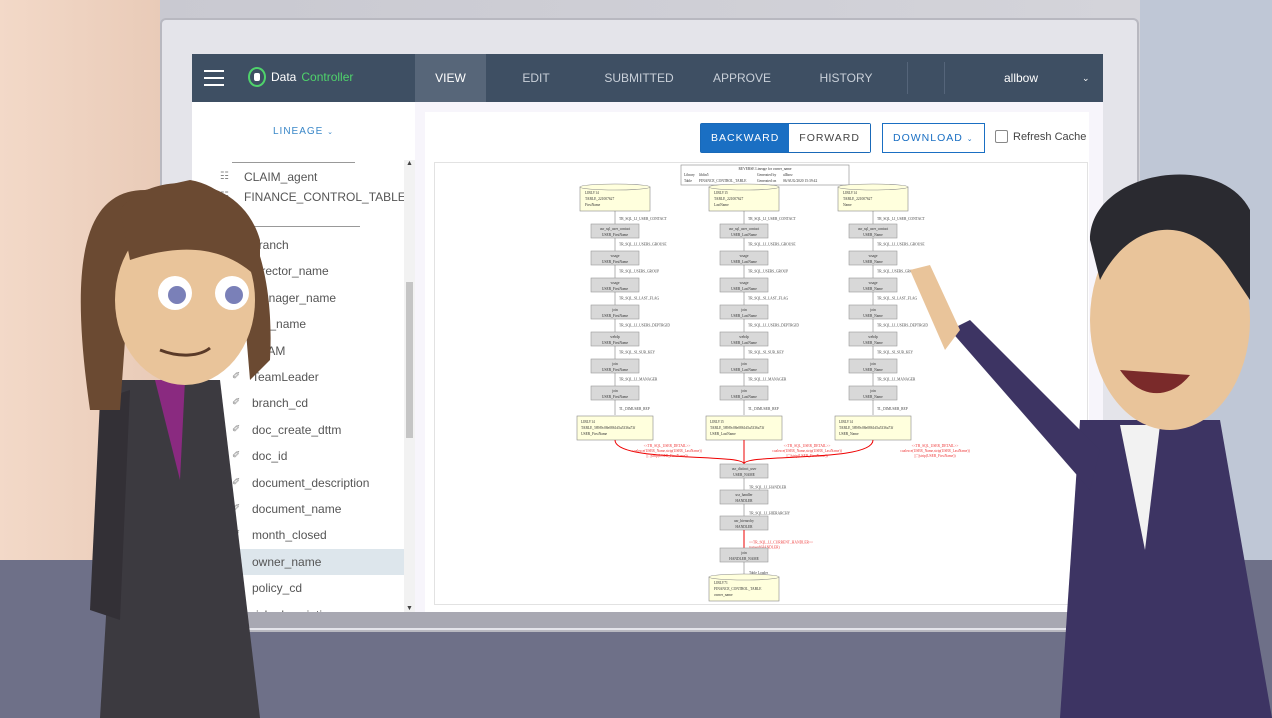 The width and height of the screenshot is (1272, 718). What do you see at coordinates (745, 138) in the screenshot?
I see `backward-button: BACKWARD` at bounding box center [745, 138].